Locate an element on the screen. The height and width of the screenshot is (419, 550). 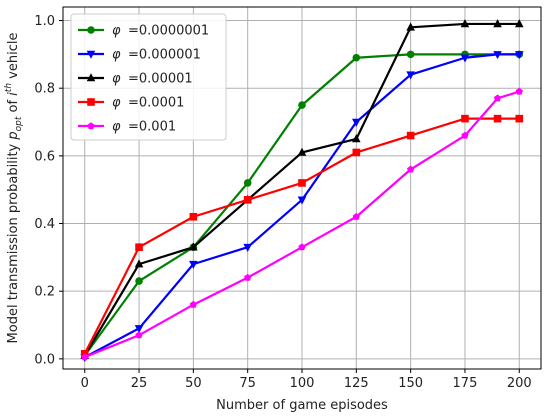
y-tick-label: 0.6 is located at coordinates (44, 156).